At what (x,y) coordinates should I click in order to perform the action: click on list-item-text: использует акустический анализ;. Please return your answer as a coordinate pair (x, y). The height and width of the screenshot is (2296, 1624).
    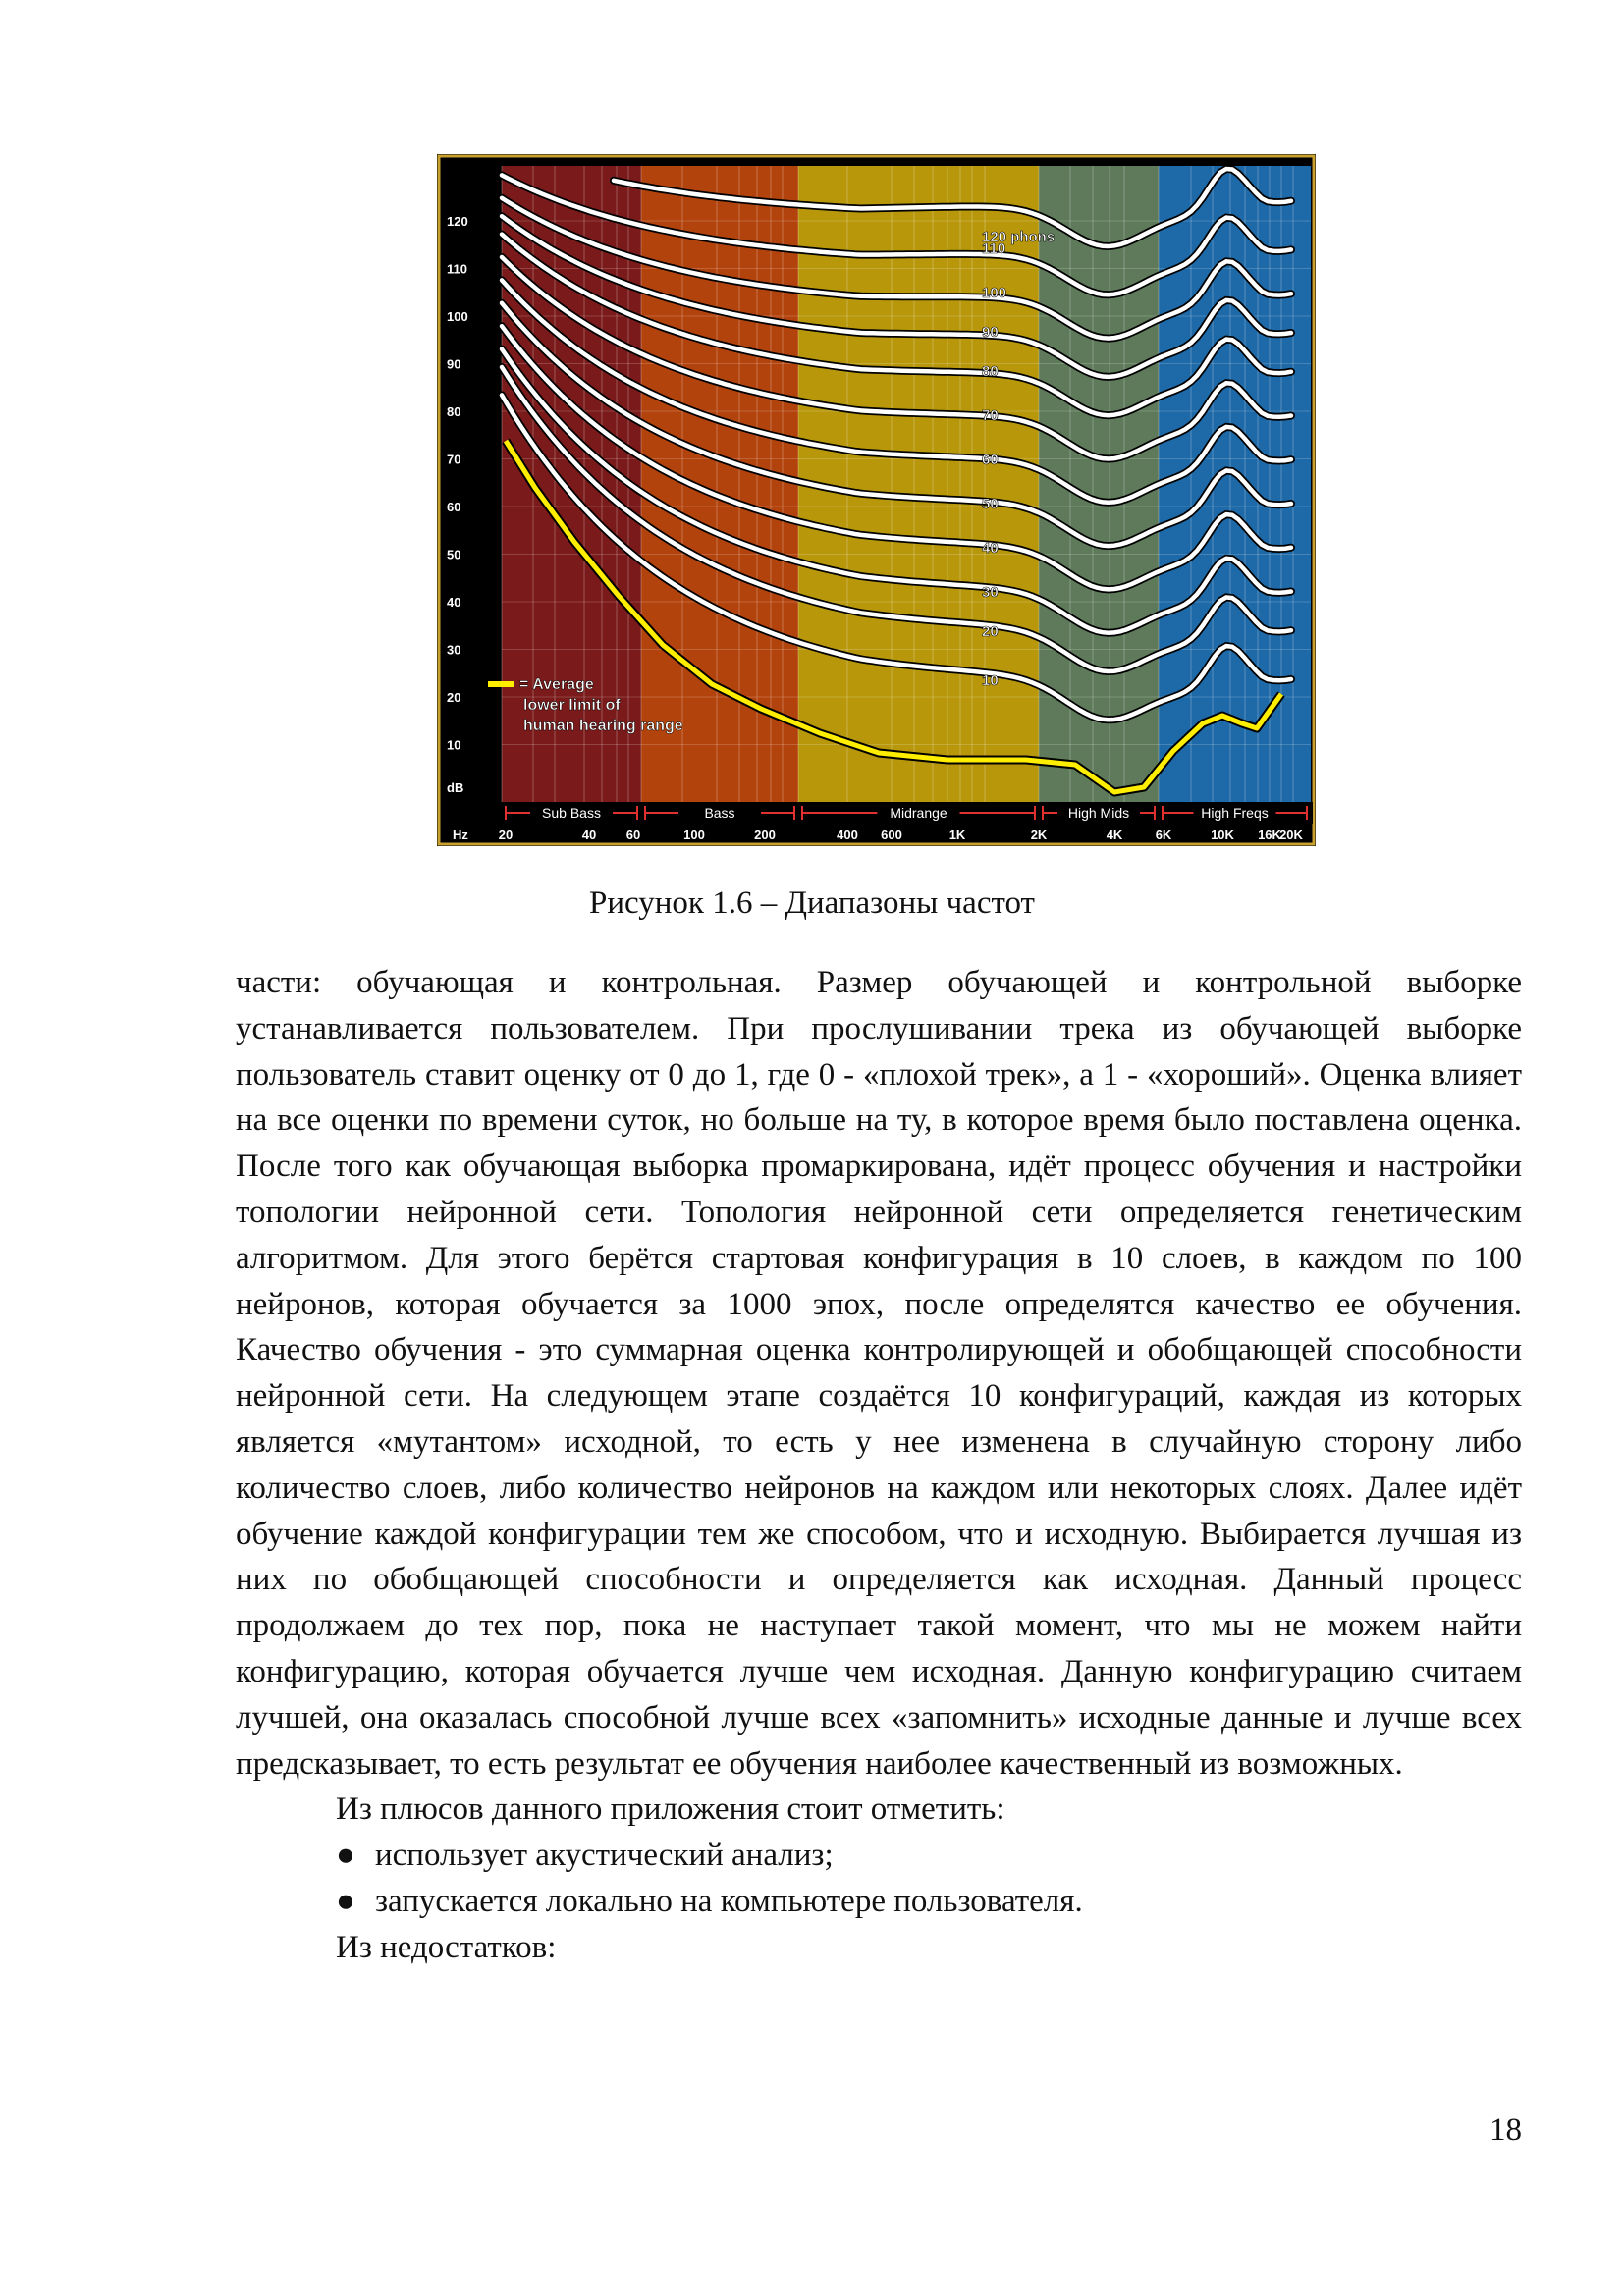
    Looking at the image, I should click on (604, 1856).